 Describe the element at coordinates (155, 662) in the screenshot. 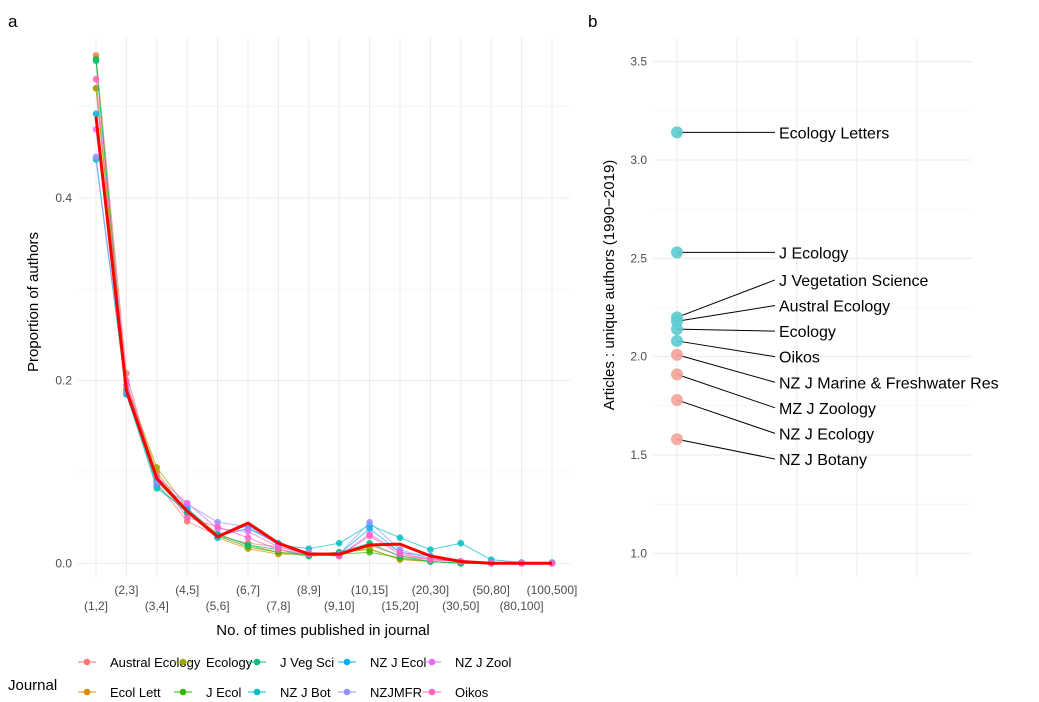

I see `legend-item-label: Austral Ecology` at that location.